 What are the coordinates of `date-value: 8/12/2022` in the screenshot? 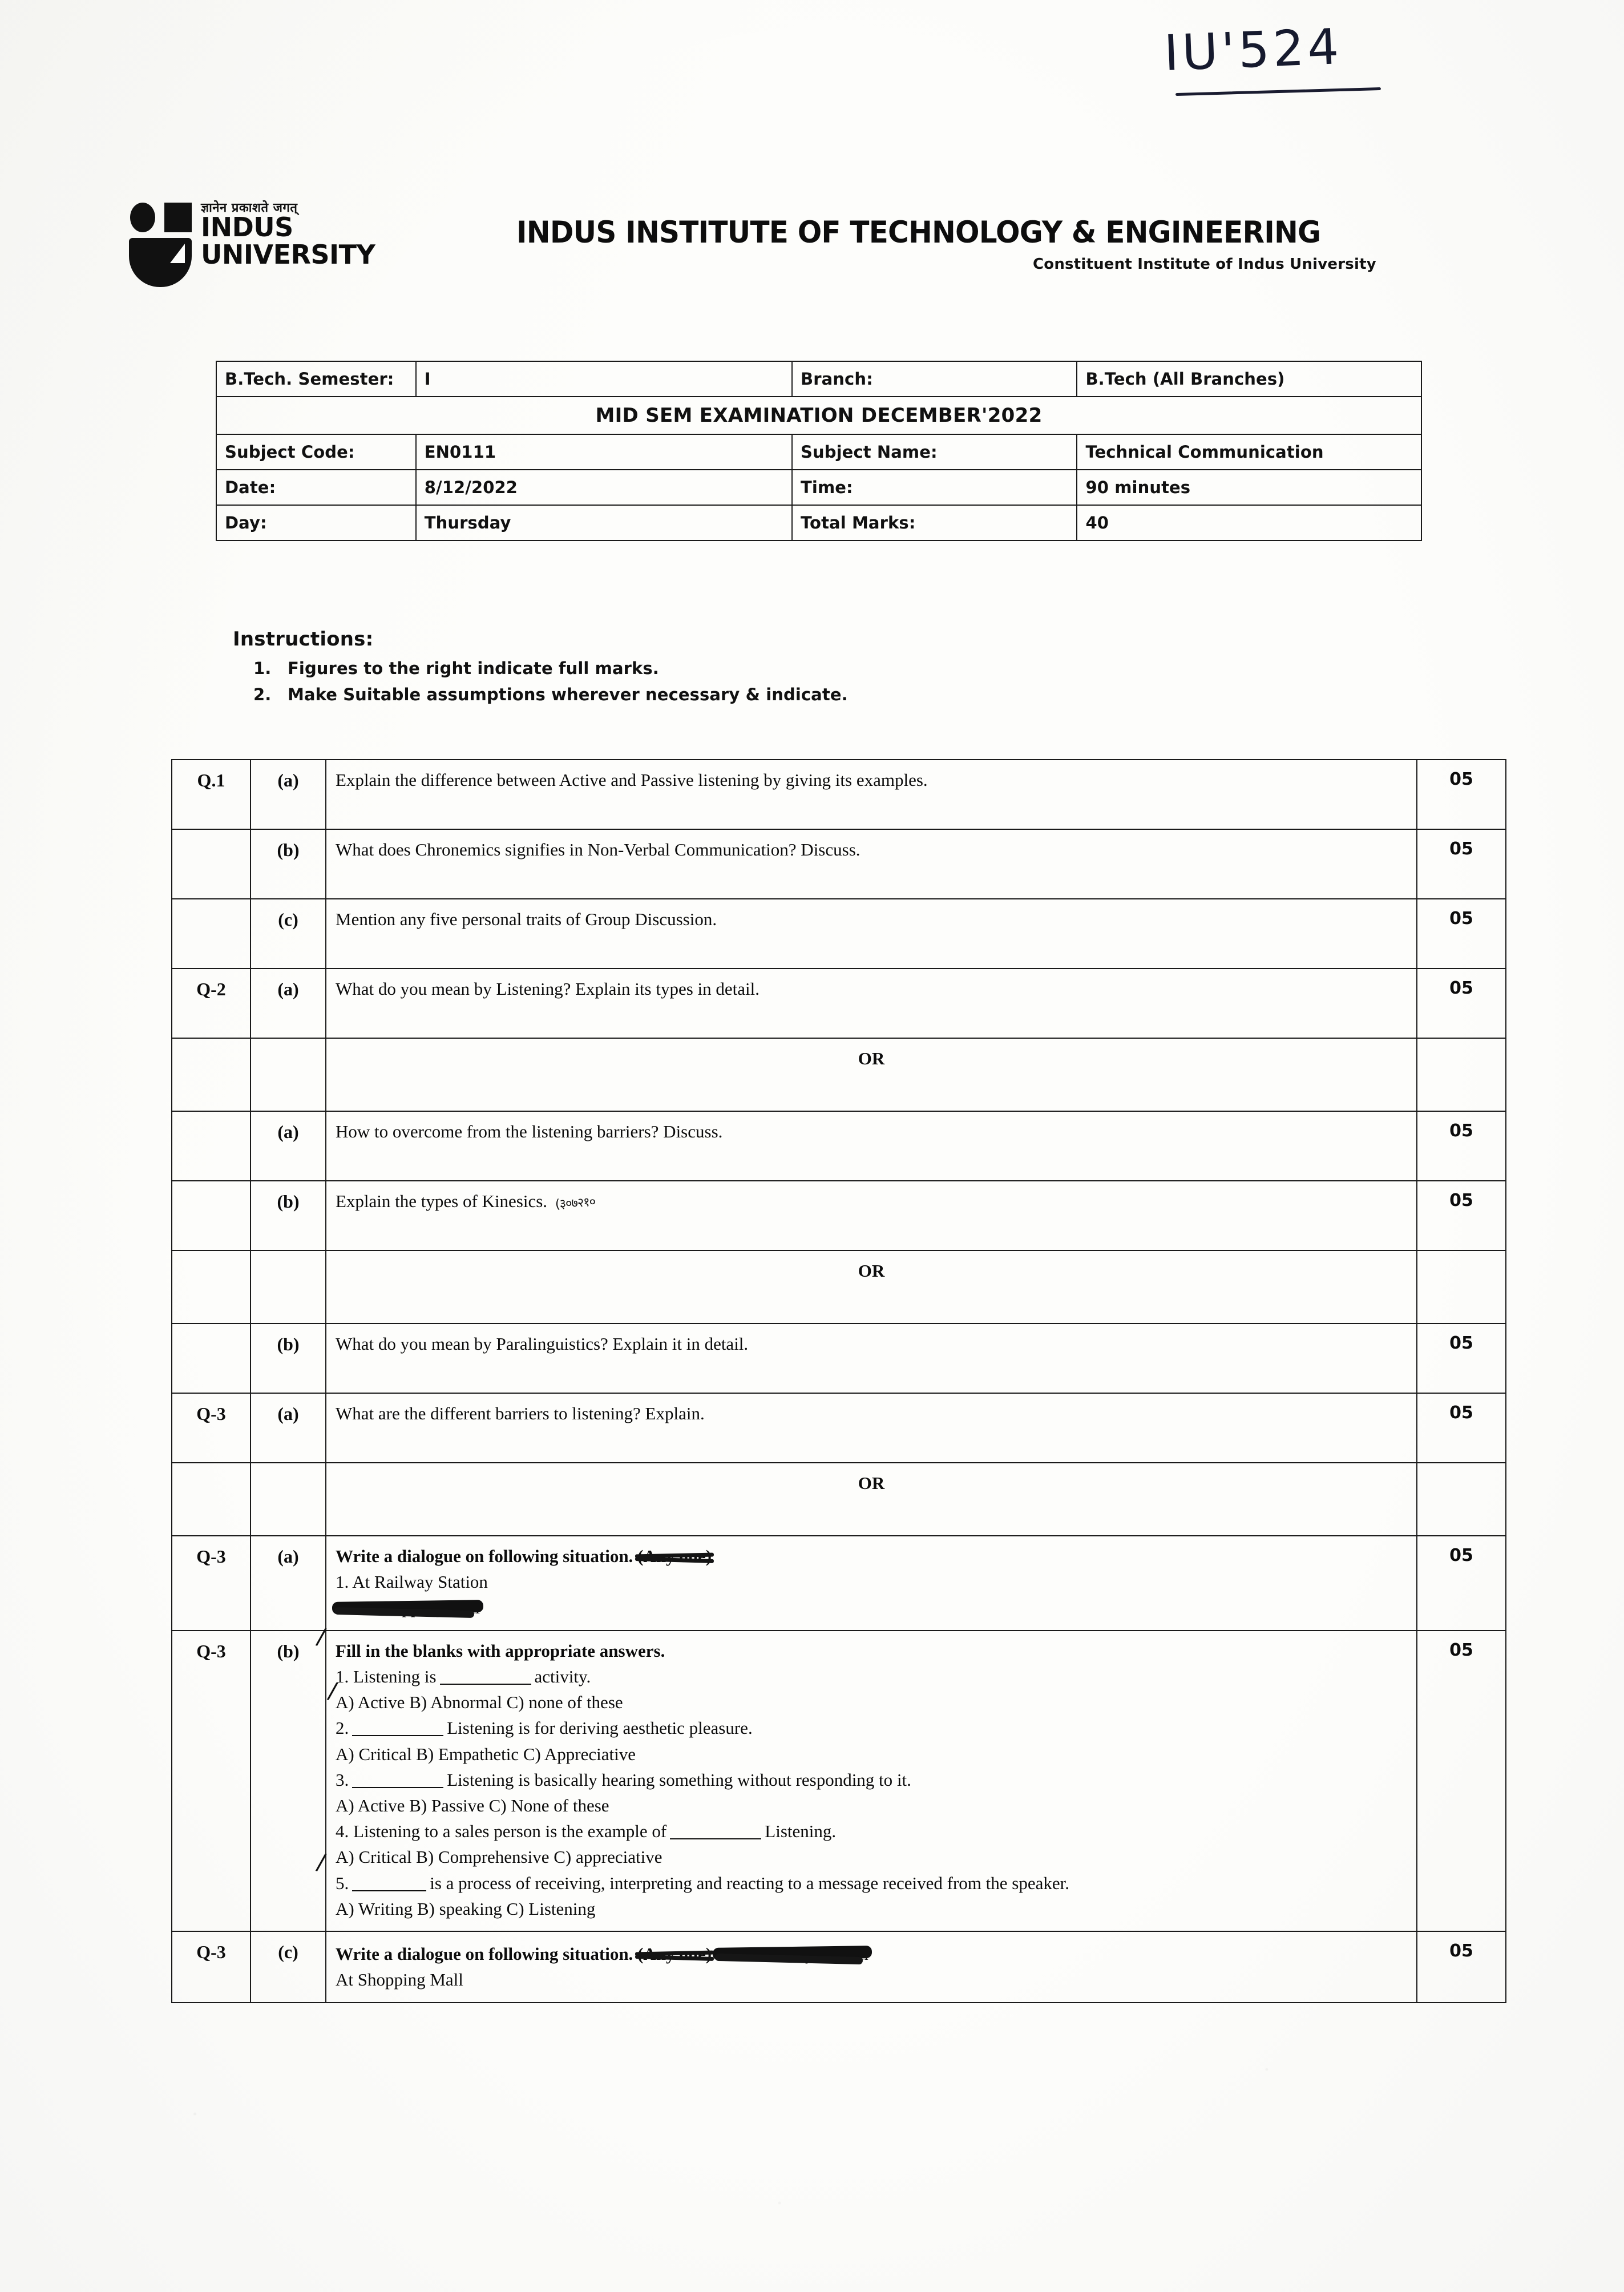 It's located at (604, 487).